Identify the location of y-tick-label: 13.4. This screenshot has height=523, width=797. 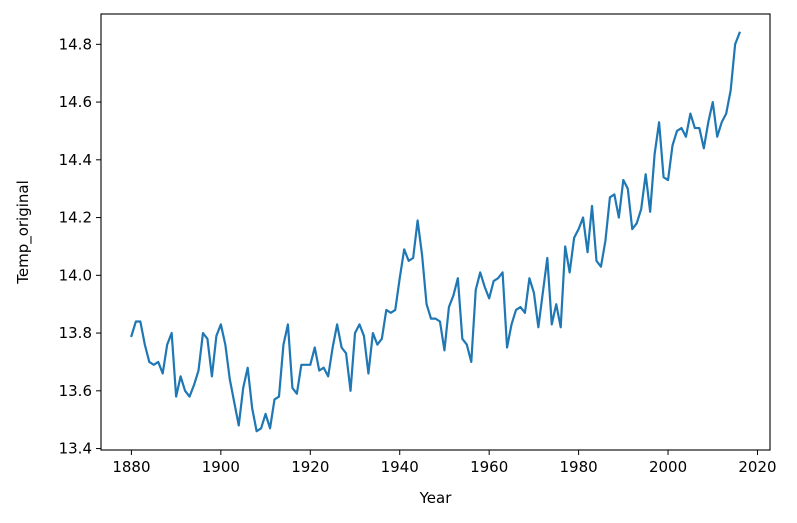
(75, 449).